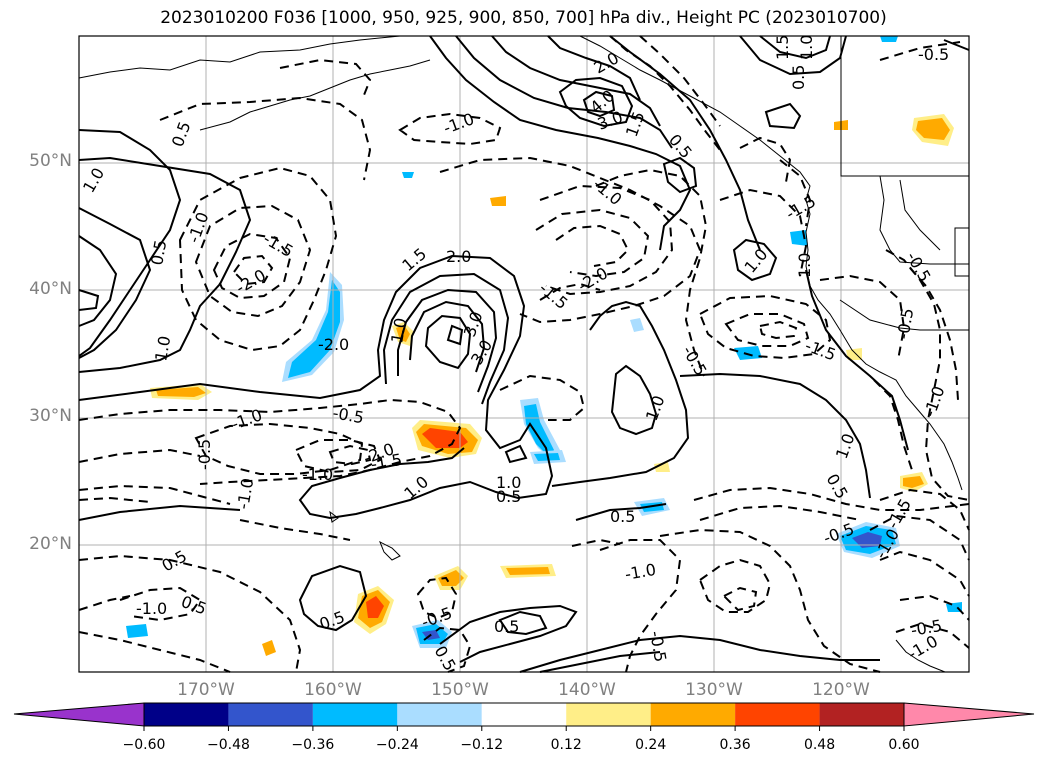 Image resolution: width=1047 pixels, height=765 pixels. I want to click on colorbar-tick-label: 0.60, so click(904, 745).